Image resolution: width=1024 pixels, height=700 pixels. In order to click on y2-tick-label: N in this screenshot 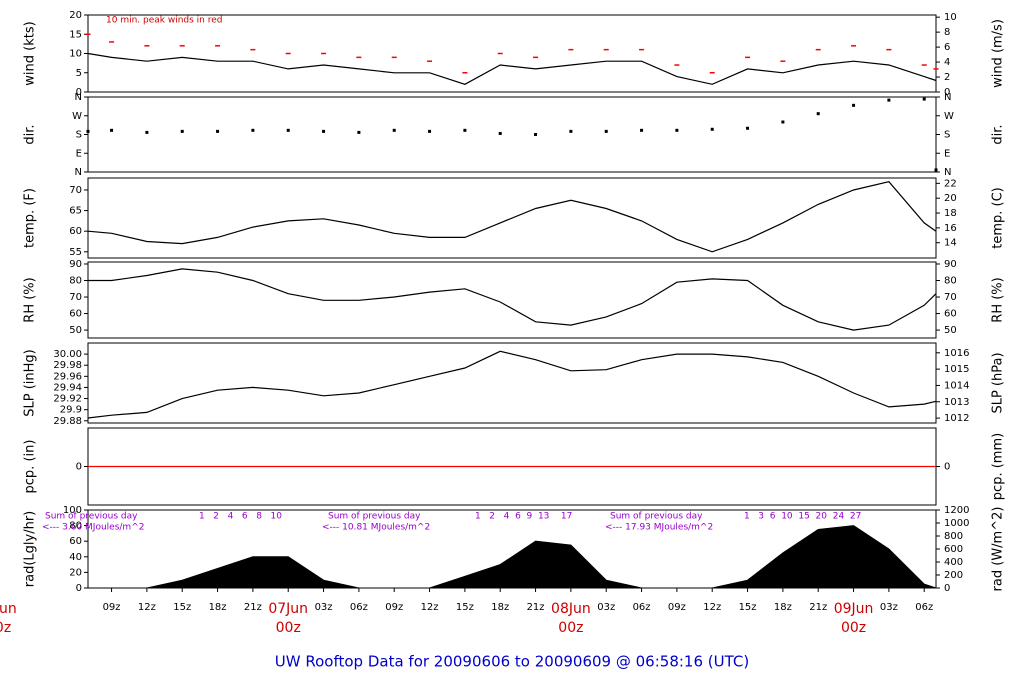, I will do `click(947, 97)`.